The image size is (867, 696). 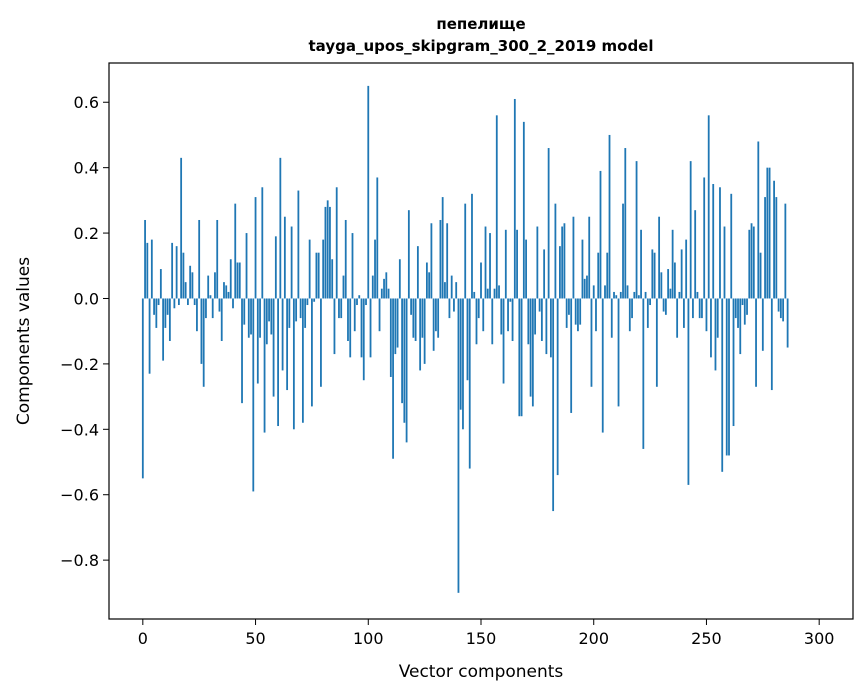 What do you see at coordinates (486, 633) in the screenshot?
I see `x-axis-ticks: 0 50 100 150 200 250 300` at bounding box center [486, 633].